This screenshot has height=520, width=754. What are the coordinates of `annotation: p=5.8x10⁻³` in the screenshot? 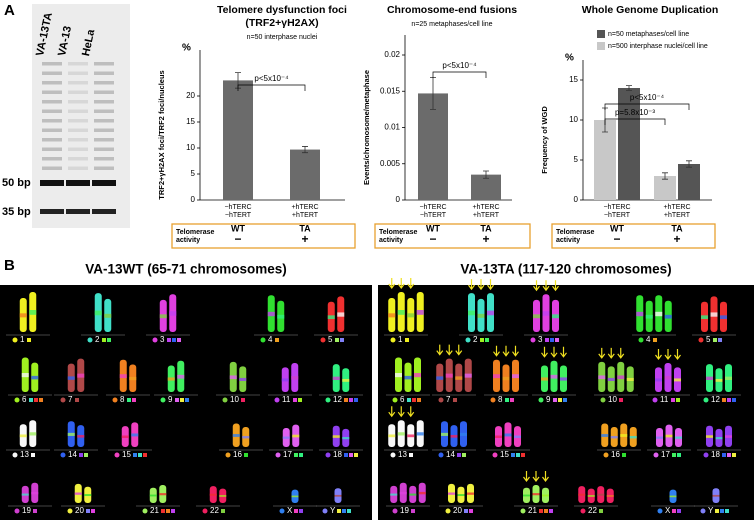 It's located at (635, 112).